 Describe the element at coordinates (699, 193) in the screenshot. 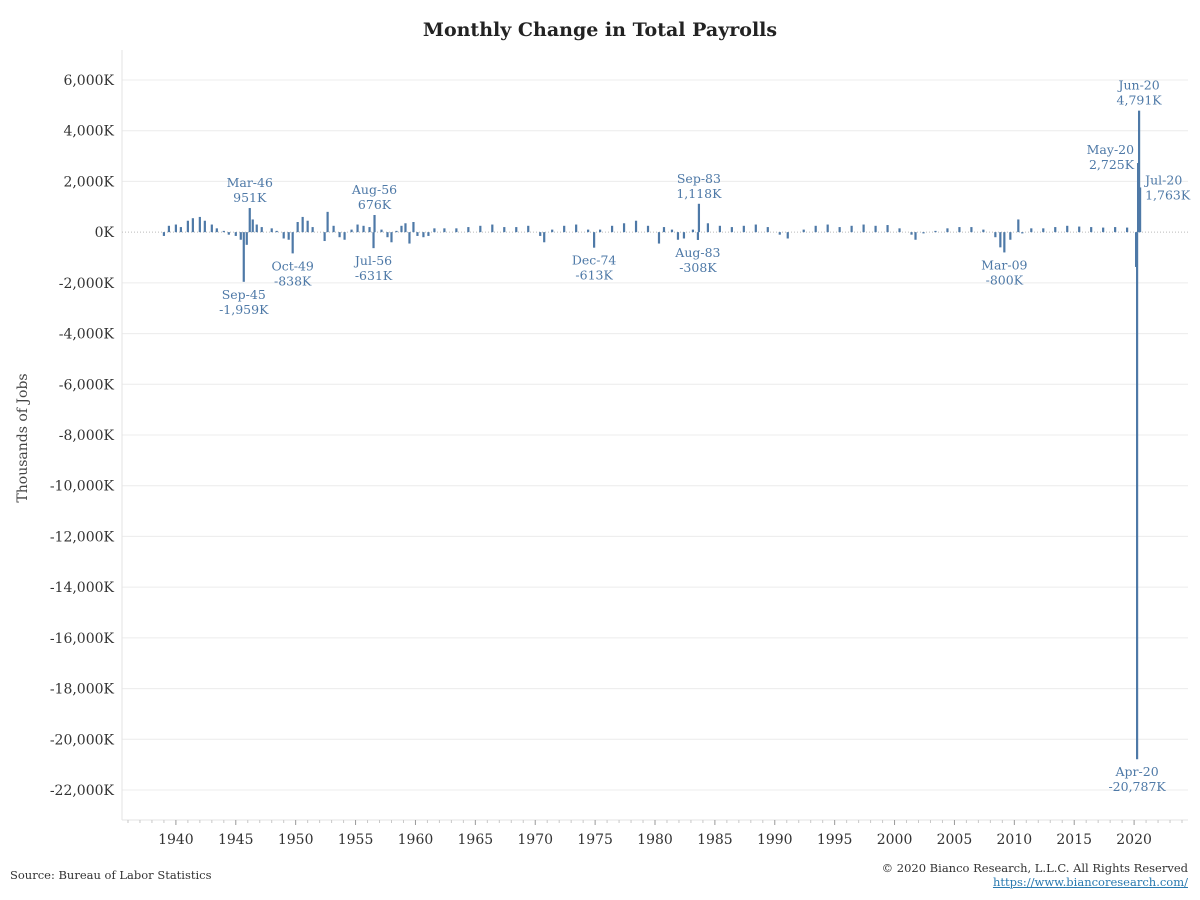

I see `annotation-value: 1,118K` at that location.